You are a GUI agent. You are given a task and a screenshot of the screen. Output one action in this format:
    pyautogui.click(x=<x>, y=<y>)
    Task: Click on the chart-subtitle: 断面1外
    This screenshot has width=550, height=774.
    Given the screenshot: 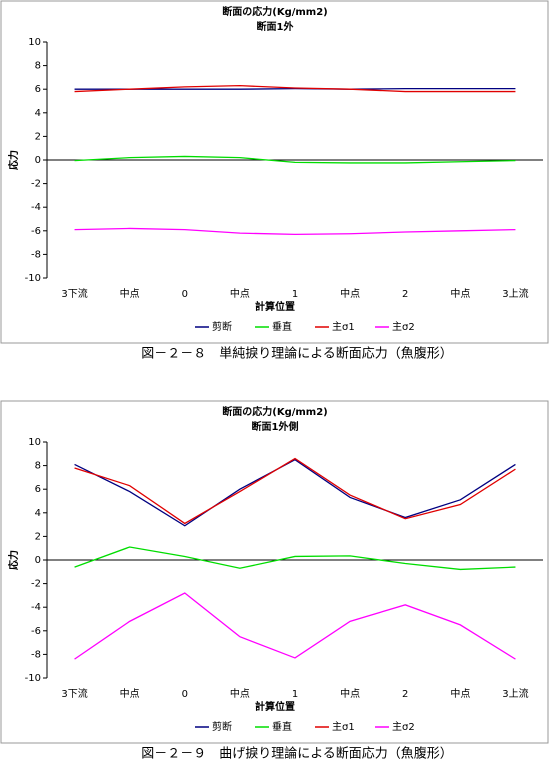 What is the action you would take?
    pyautogui.click(x=275, y=26)
    